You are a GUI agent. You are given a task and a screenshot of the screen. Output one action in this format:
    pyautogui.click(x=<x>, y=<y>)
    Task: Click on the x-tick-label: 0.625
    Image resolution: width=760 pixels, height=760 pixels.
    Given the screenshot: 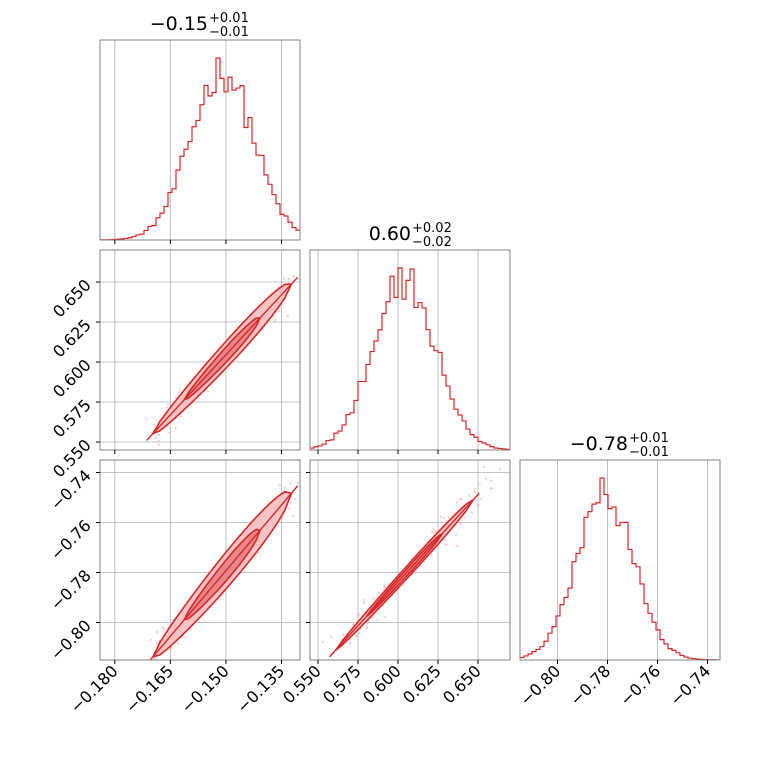 What is the action you would take?
    pyautogui.click(x=422, y=684)
    